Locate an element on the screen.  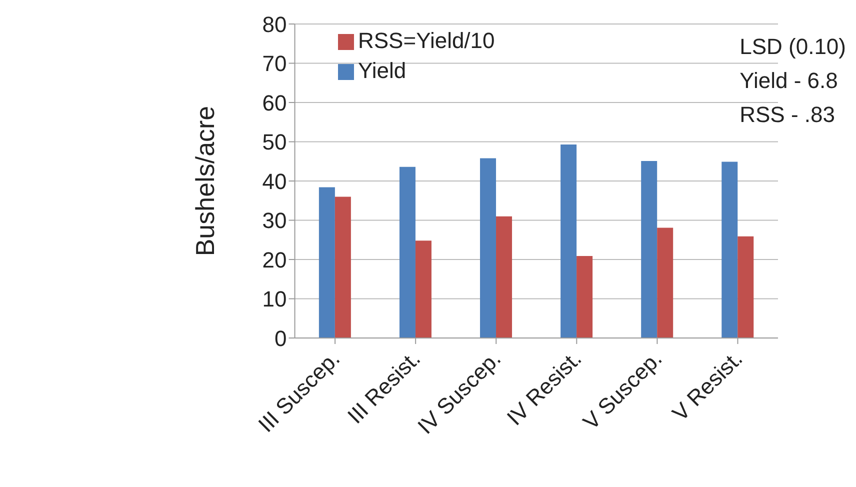
legend-label: Yield is located at coordinates (382, 70).